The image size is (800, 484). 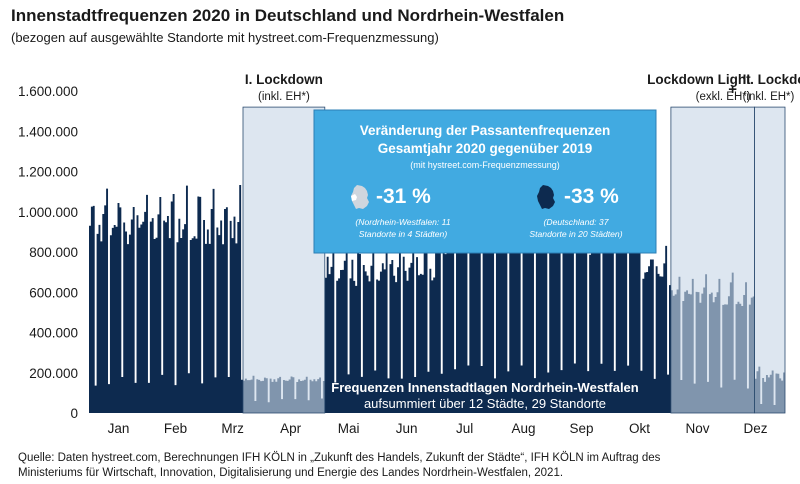 I want to click on y-tick-label: 1.400.000, so click(x=48, y=131).